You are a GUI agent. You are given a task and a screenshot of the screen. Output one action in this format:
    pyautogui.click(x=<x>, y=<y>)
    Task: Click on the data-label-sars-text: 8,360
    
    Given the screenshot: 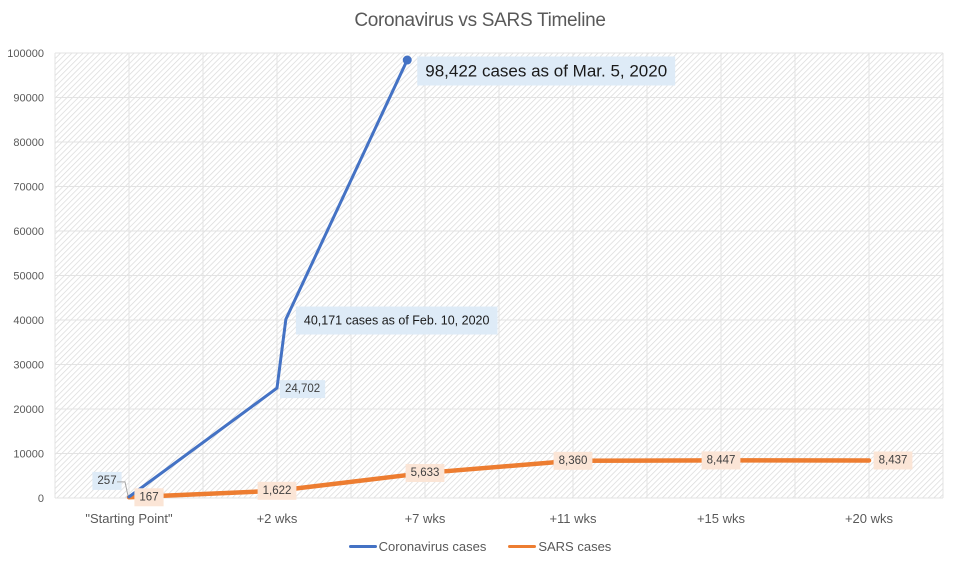 What is the action you would take?
    pyautogui.click(x=573, y=461)
    